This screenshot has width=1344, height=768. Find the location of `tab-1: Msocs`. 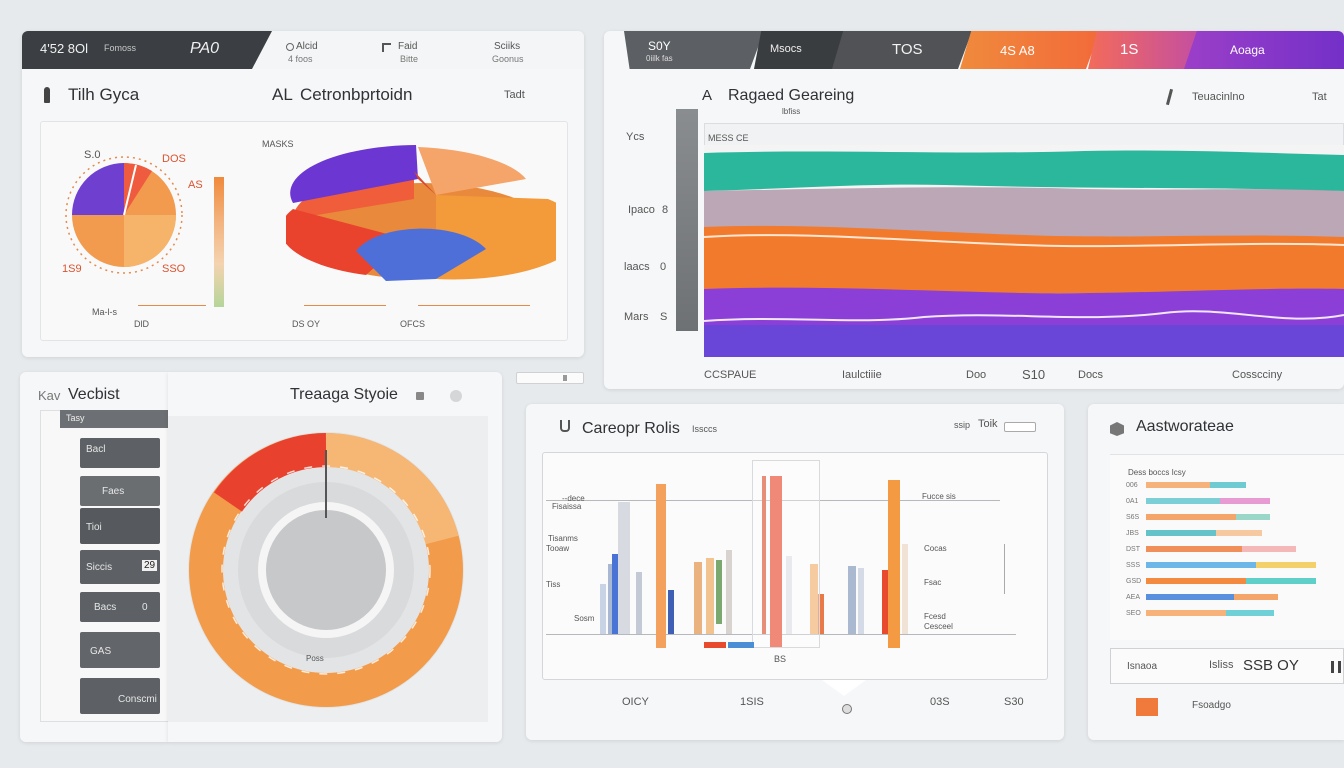

tab-1: Msocs is located at coordinates (799, 50).